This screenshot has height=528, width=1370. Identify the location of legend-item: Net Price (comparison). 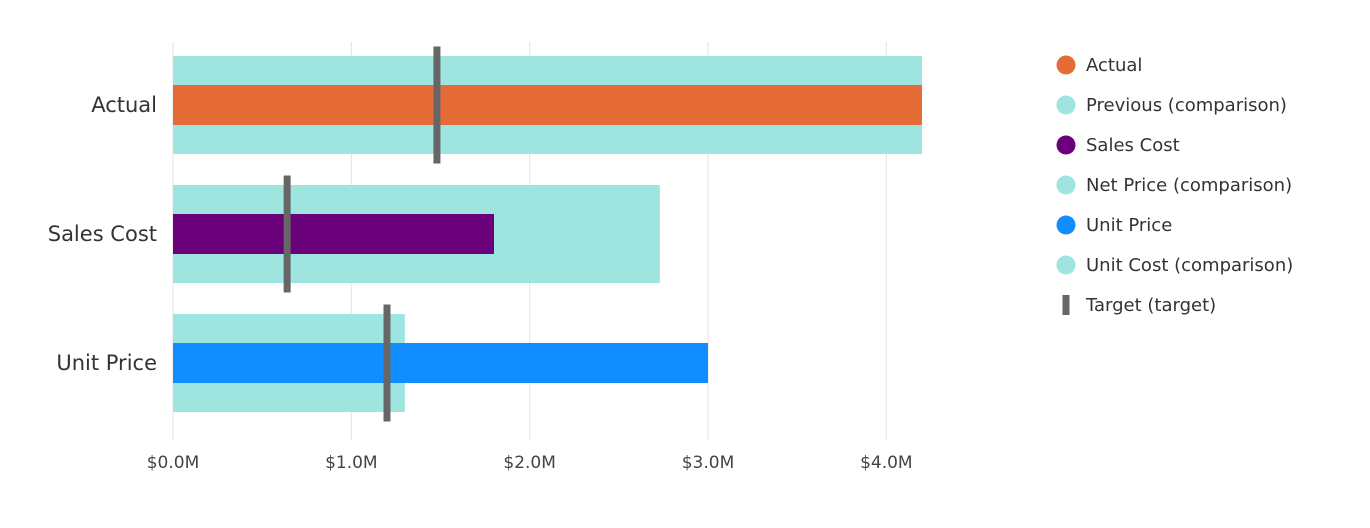
(1174, 185).